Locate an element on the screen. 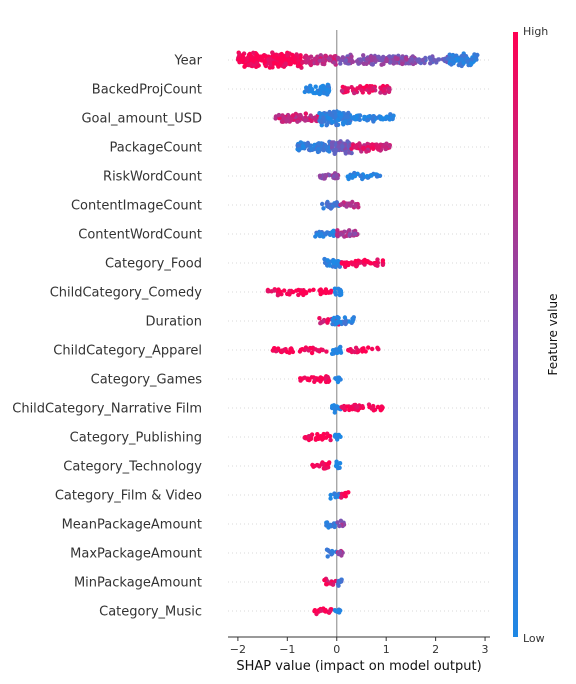 Image resolution: width=576 pixels, height=684 pixels. feature-label: Category_Games is located at coordinates (147, 380).